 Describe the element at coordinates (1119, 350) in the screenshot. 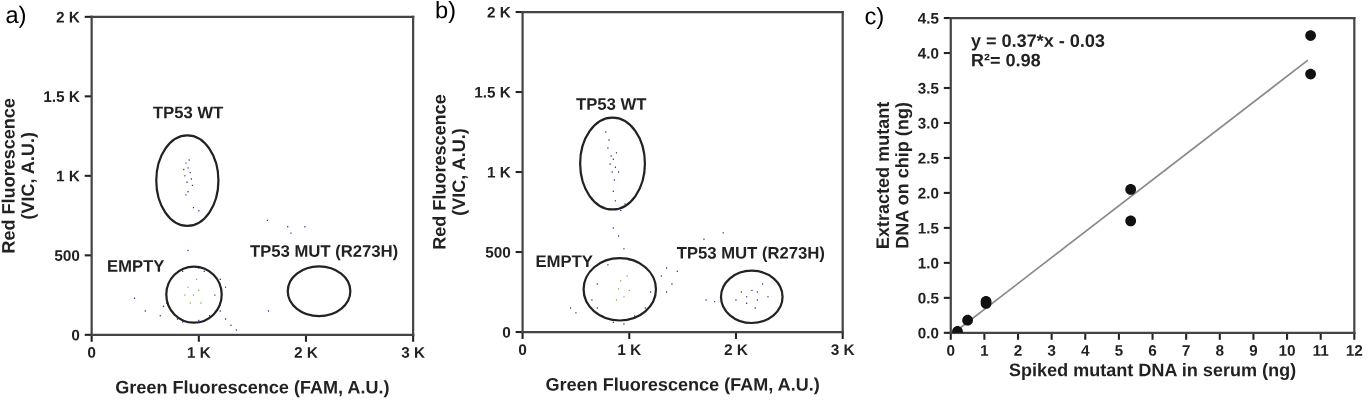

I see `x-tick-label: 5` at that location.